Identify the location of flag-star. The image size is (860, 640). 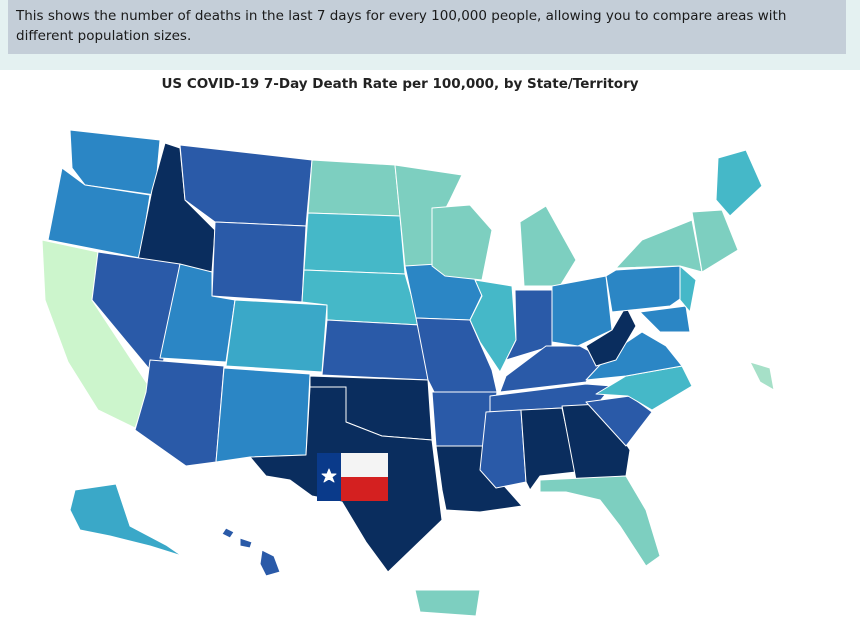
(329, 475).